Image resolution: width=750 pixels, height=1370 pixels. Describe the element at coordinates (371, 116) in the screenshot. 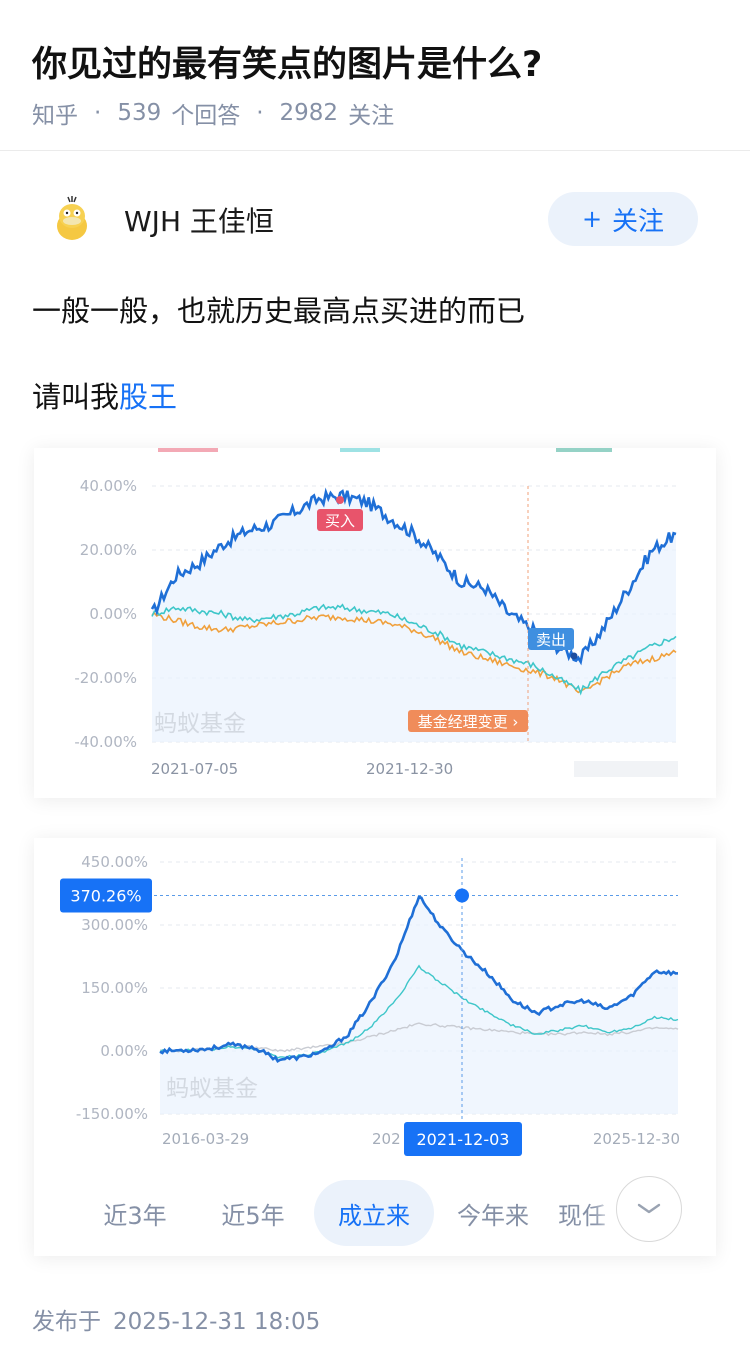

I see `followers-label: 关注` at that location.